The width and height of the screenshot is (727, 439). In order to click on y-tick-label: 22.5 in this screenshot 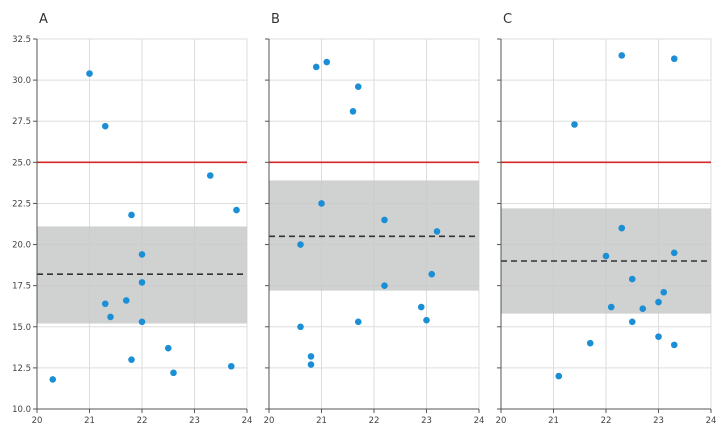, I will do `click(21, 204)`.